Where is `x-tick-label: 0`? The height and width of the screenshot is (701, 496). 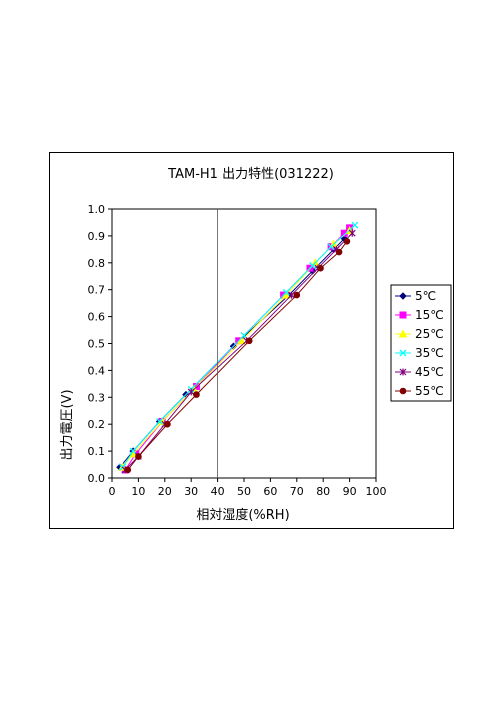 x-tick-label: 0 is located at coordinates (112, 491).